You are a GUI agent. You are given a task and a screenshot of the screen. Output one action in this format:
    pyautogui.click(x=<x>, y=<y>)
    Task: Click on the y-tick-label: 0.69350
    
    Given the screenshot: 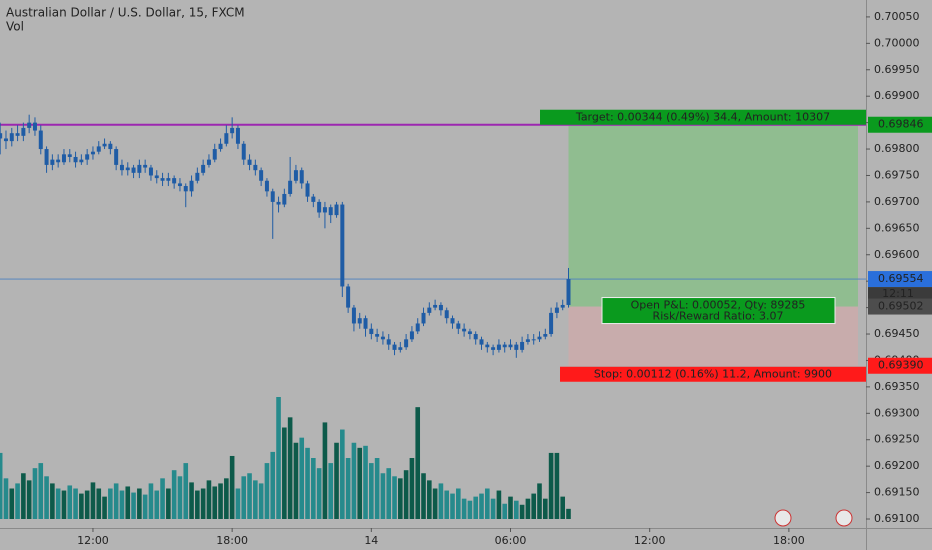 What is the action you would take?
    pyautogui.click(x=897, y=386)
    